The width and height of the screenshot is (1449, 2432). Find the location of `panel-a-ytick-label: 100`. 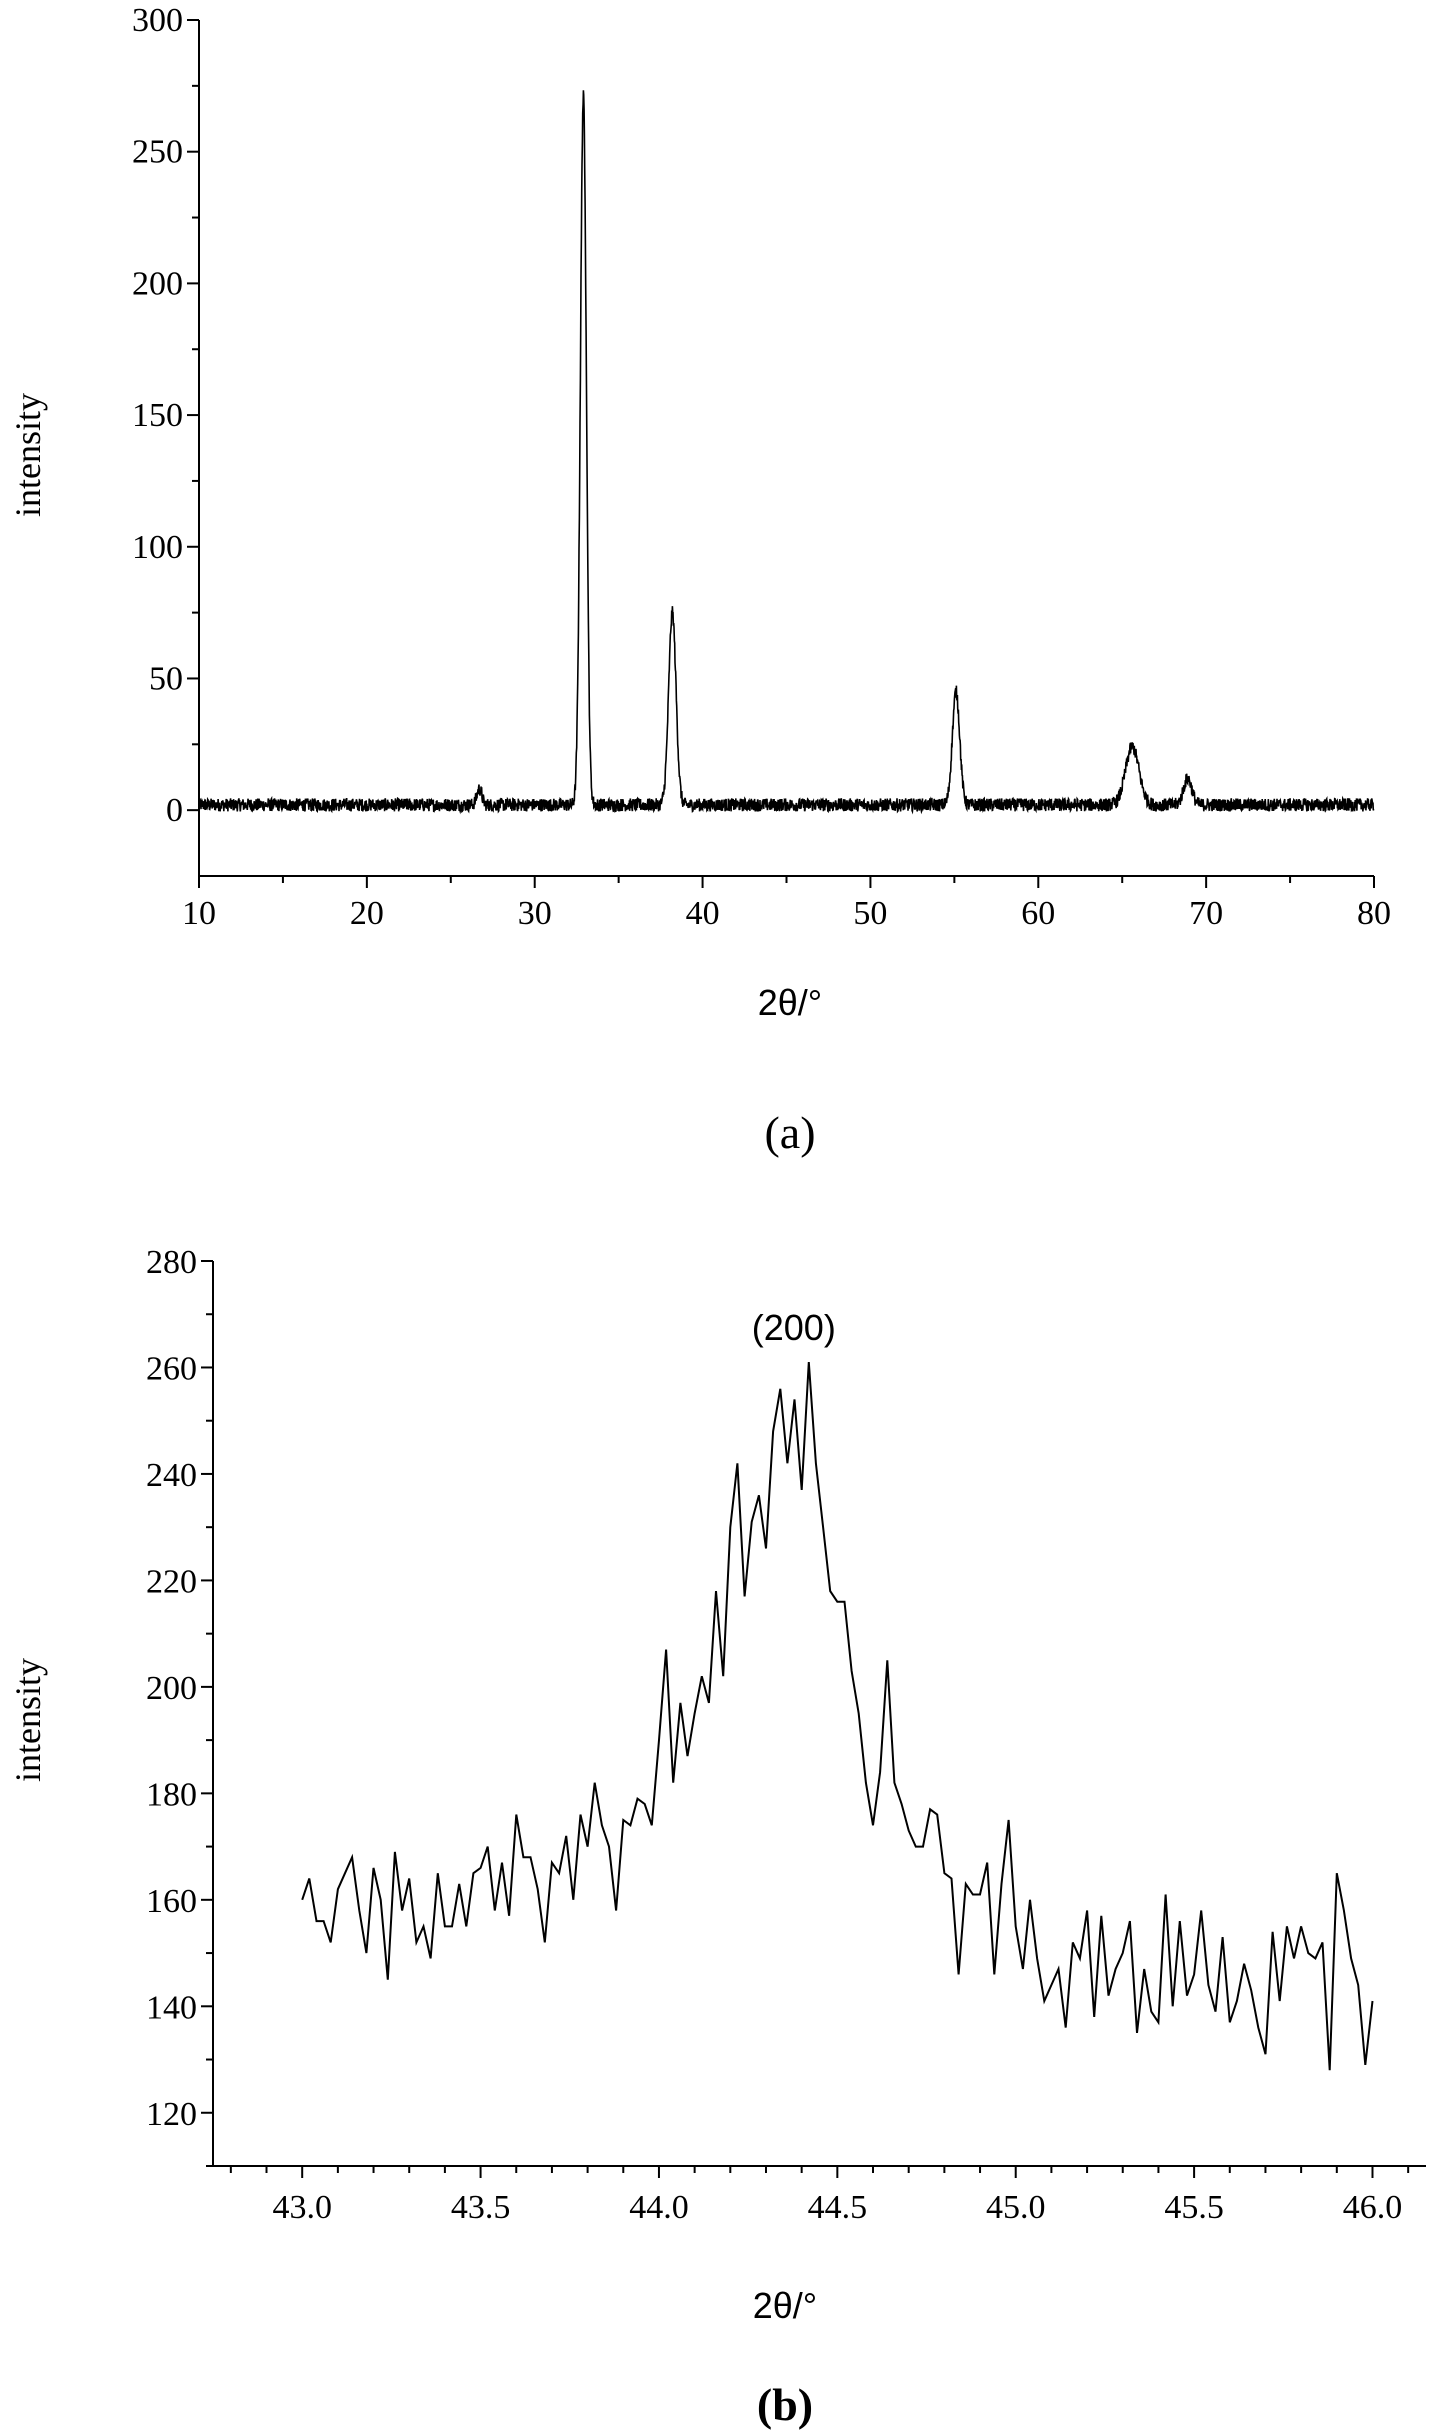

panel-a-ytick-label: 100 is located at coordinates (157, 547).